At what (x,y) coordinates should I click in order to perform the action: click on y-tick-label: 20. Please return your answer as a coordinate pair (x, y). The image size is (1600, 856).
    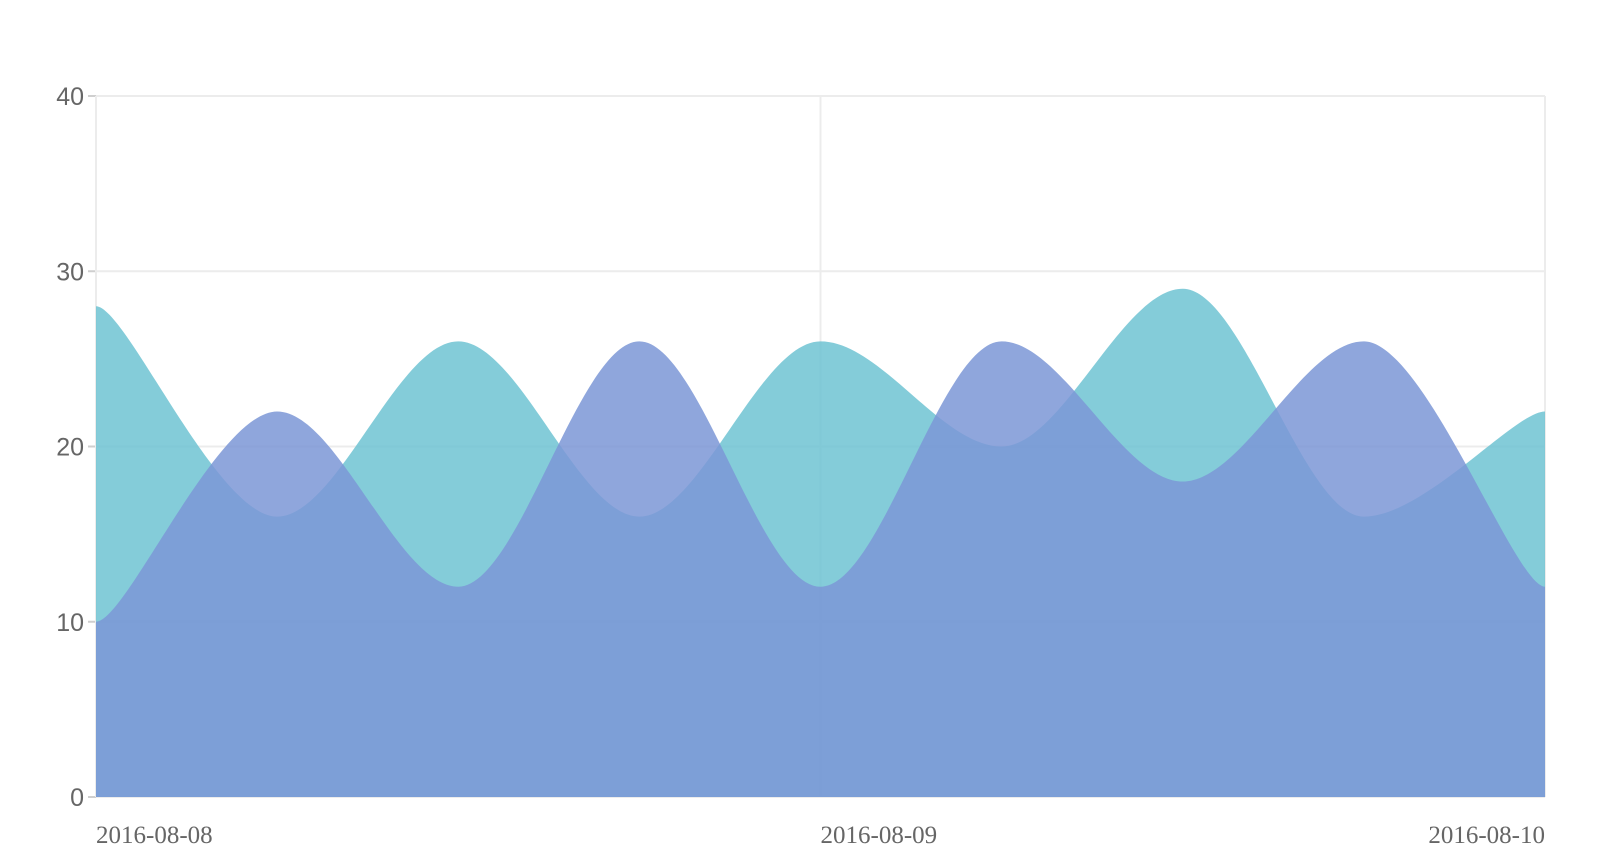
    Looking at the image, I should click on (70, 448).